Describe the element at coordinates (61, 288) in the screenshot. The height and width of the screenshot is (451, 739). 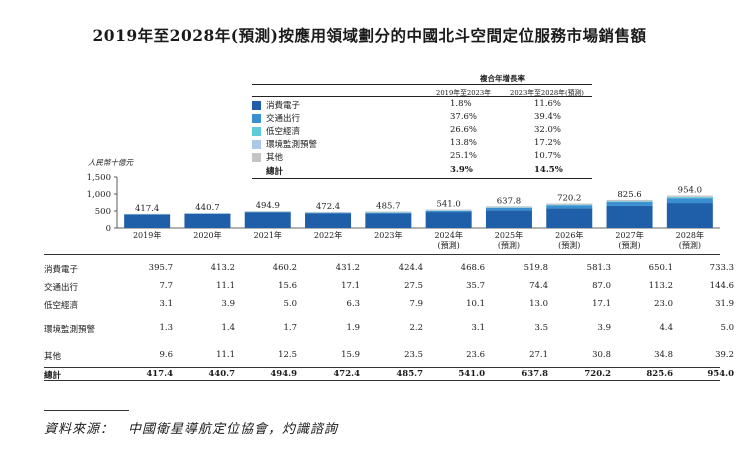
I see `table-row-label: 交通出行` at that location.